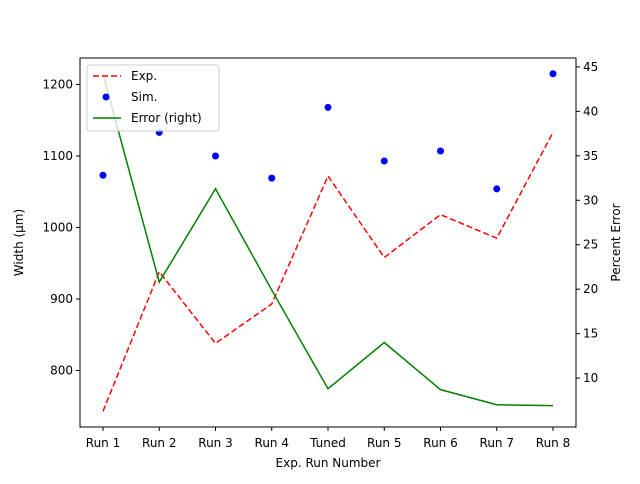 Image resolution: width=640 pixels, height=484 pixels. Describe the element at coordinates (272, 443) in the screenshot. I see `x-tick-label: Run 4` at that location.